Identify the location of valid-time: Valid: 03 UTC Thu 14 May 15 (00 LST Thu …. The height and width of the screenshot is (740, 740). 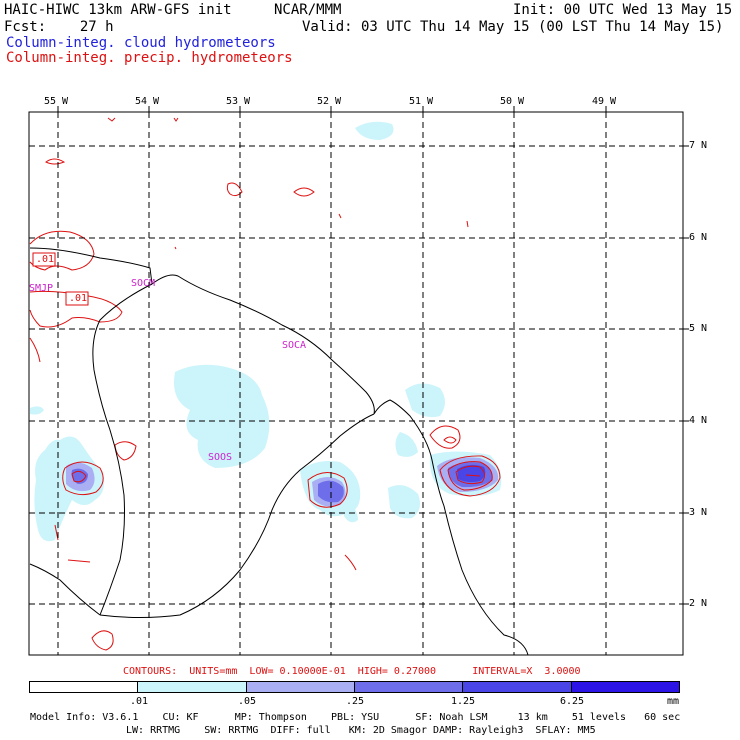
(513, 27).